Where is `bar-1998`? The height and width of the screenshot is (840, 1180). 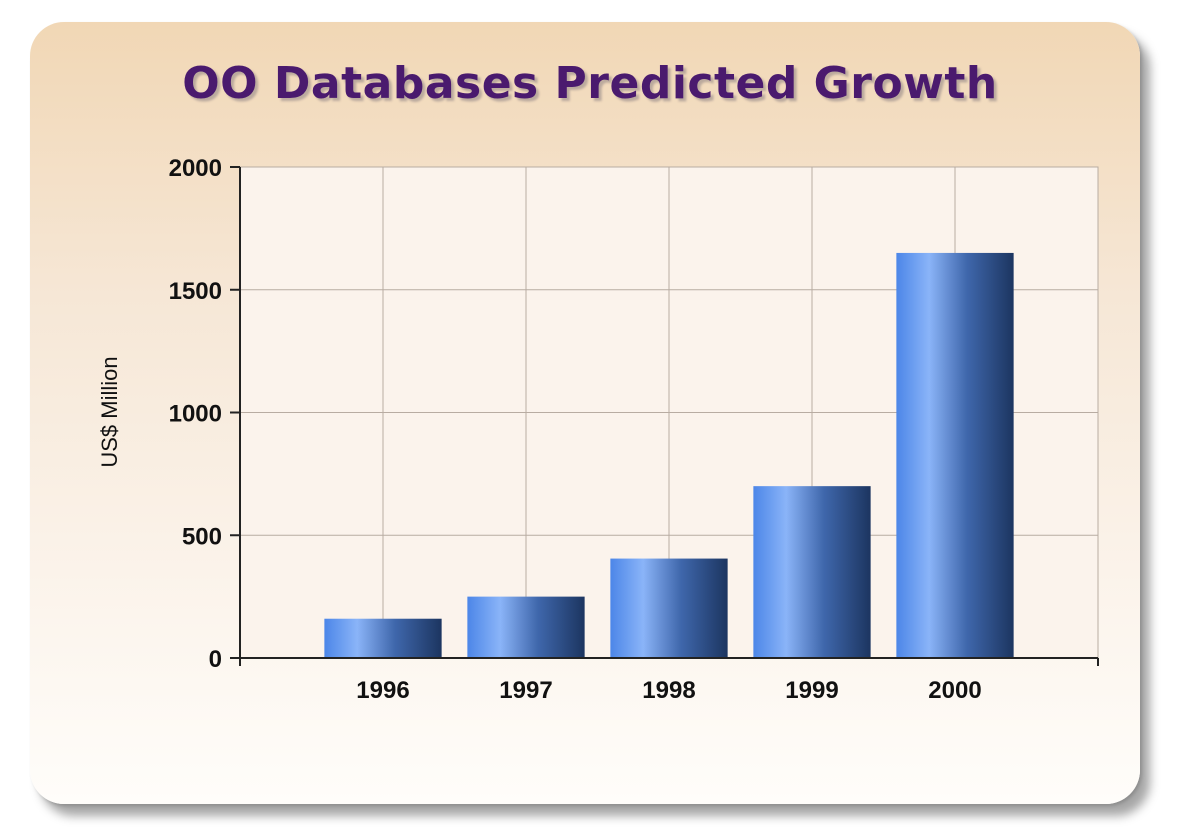
bar-1998 is located at coordinates (669, 608).